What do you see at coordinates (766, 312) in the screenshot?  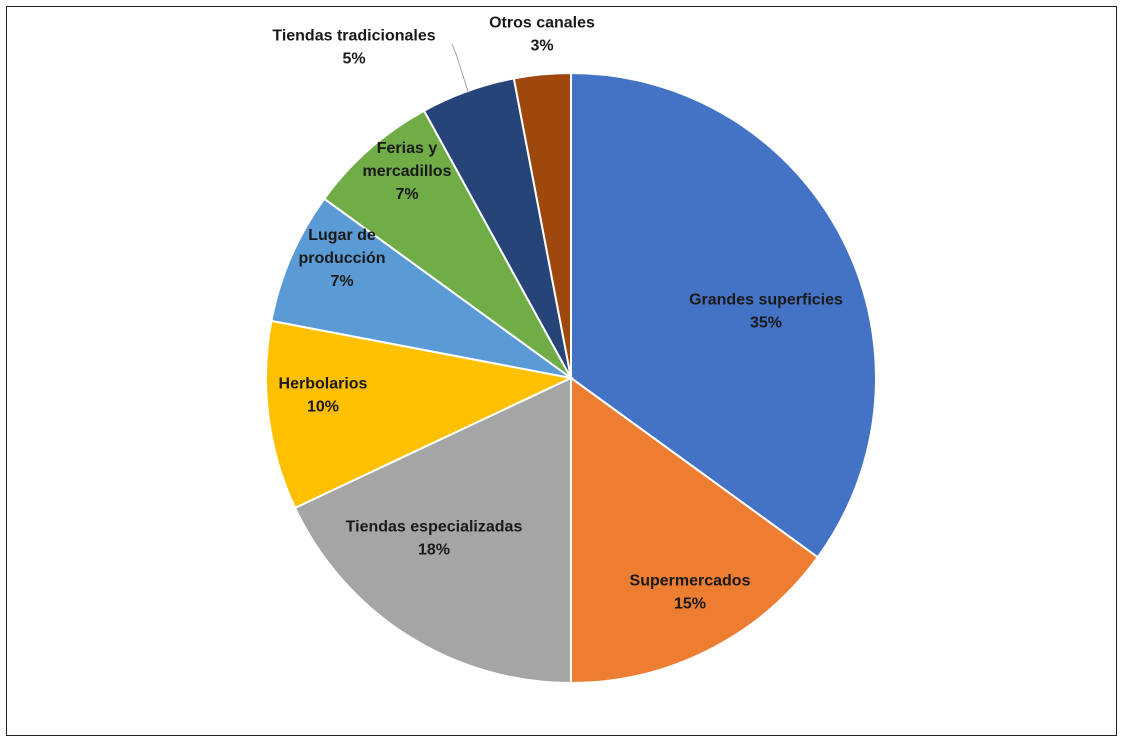 I see `data-label-grandes-superficies: Grandes superficies 35%` at bounding box center [766, 312].